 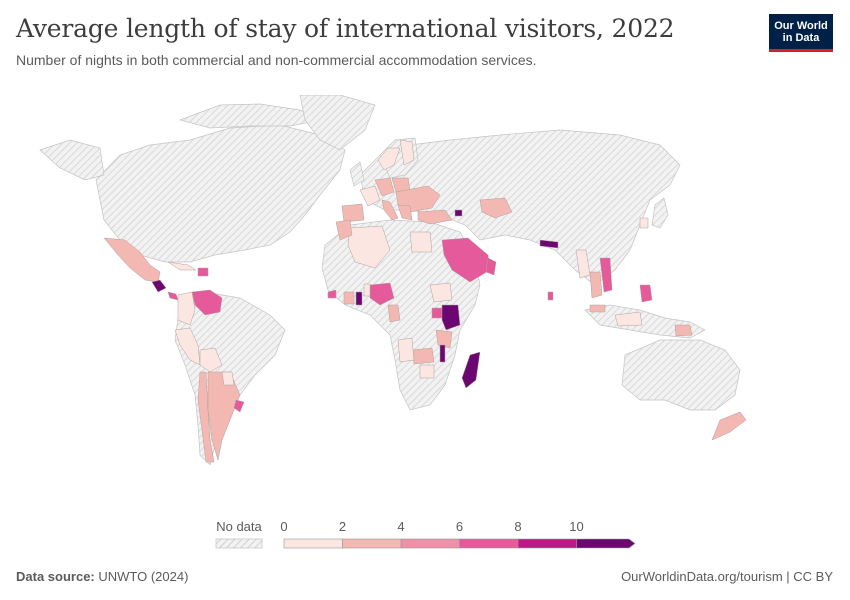 I want to click on country-mexico, so click(x=132, y=260).